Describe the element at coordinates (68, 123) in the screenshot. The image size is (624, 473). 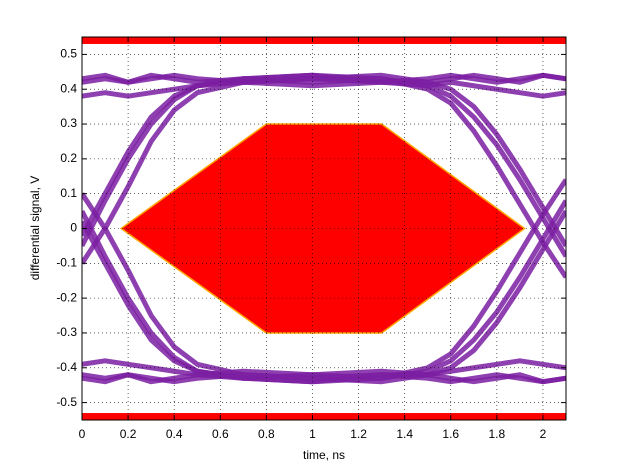
I see `y-tick-label: 0.3` at that location.